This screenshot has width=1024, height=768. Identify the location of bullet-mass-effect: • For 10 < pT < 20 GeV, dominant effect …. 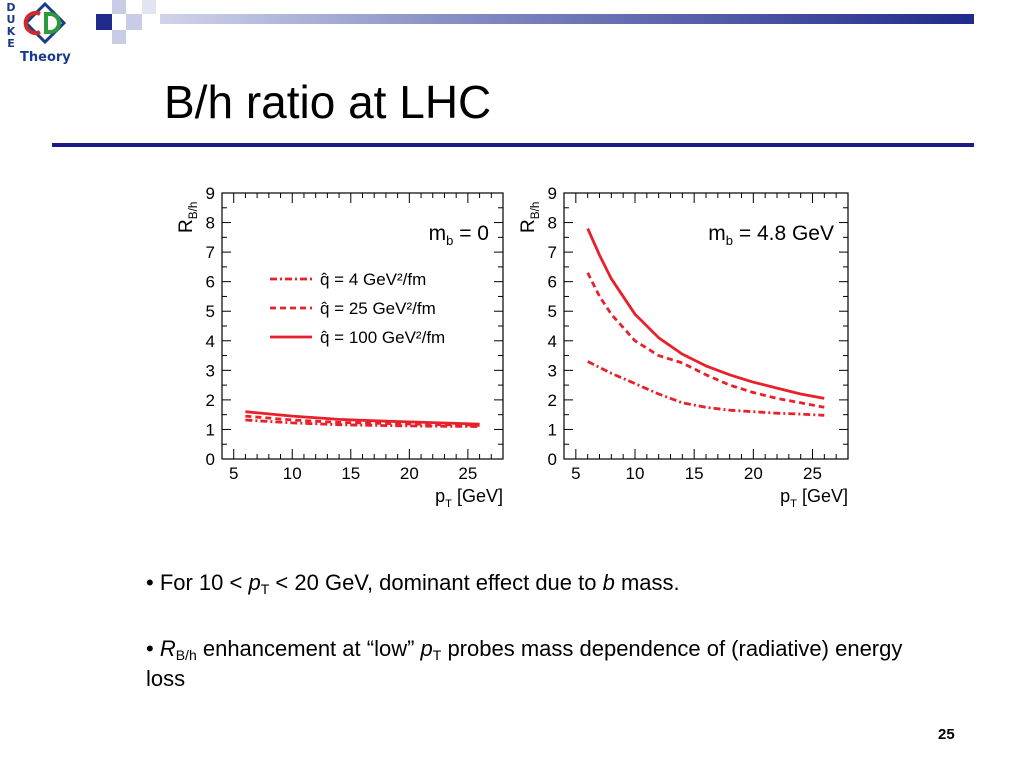
(413, 583).